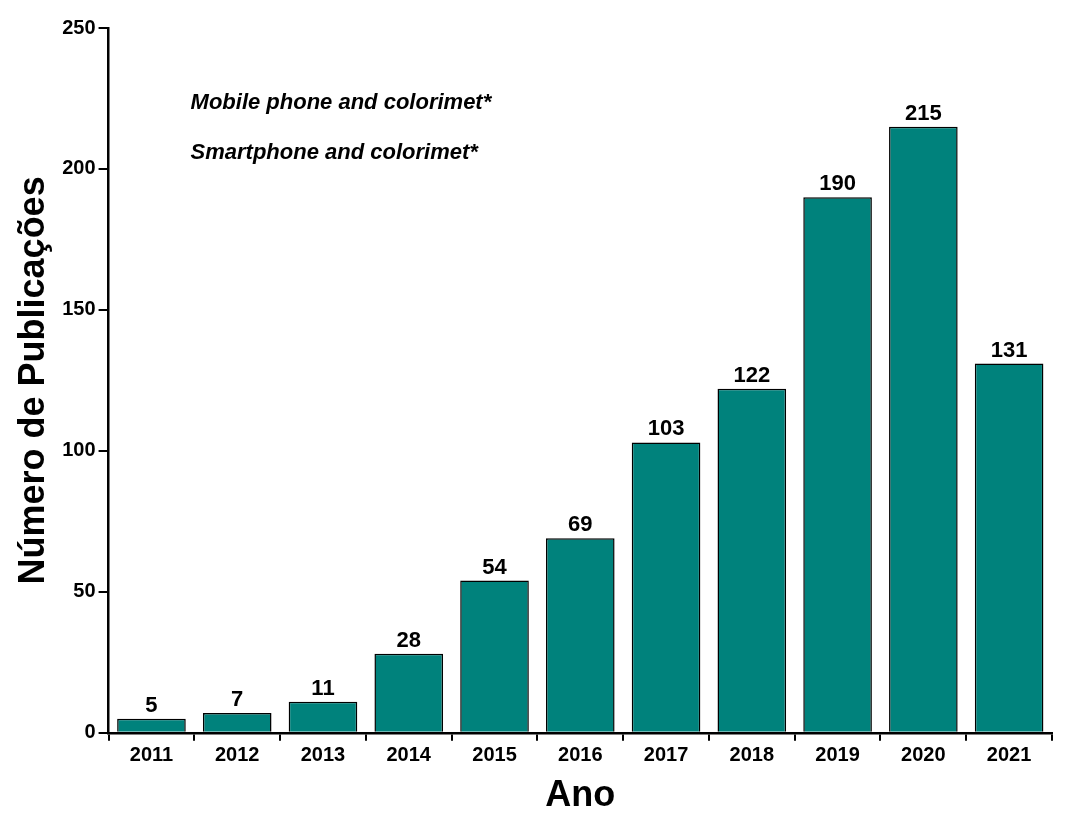  What do you see at coordinates (923, 112) in the screenshot?
I see `data-label: 215` at bounding box center [923, 112].